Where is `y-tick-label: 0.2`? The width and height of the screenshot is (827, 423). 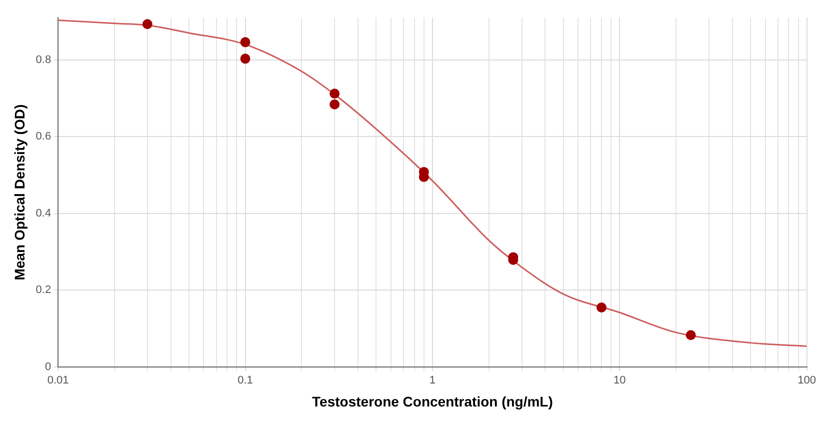 y-tick-label: 0.2 is located at coordinates (44, 290).